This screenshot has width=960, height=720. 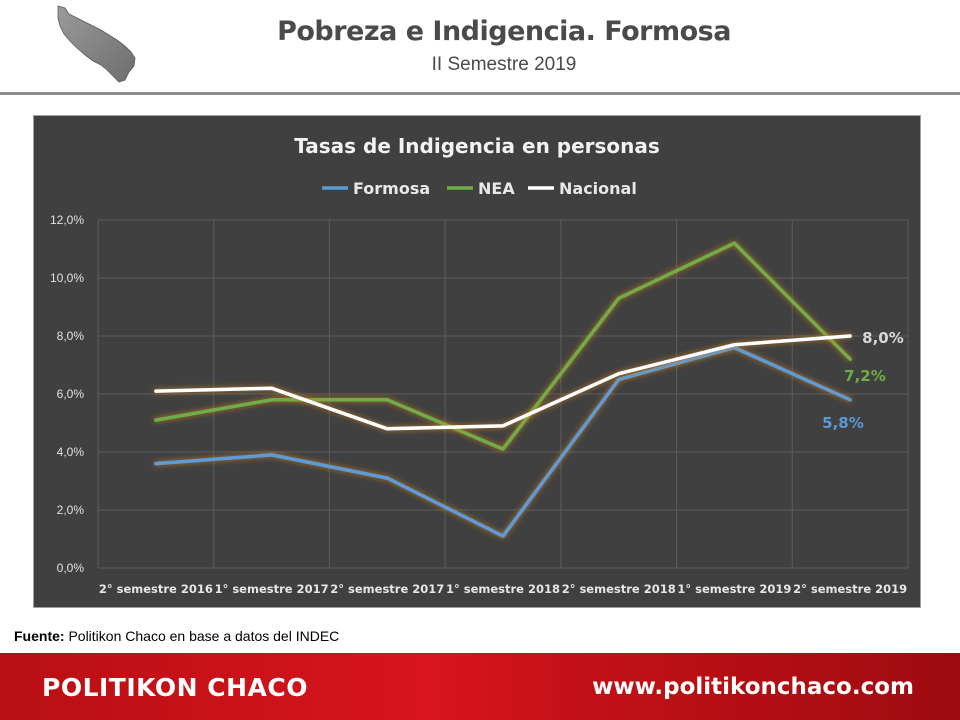 What do you see at coordinates (391, 188) in the screenshot?
I see `legend-label-formosa: Formosa` at bounding box center [391, 188].